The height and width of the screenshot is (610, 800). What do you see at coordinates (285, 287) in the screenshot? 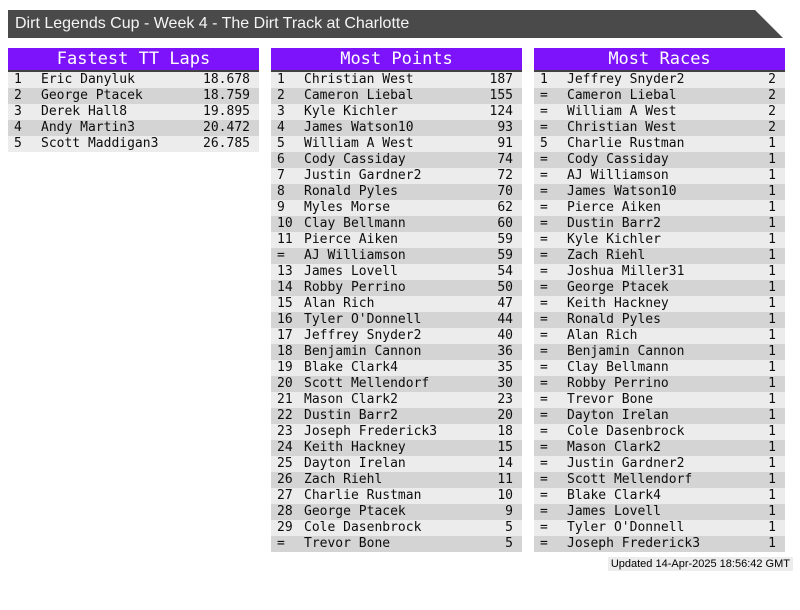
I see `row-rank: 14` at bounding box center [285, 287].